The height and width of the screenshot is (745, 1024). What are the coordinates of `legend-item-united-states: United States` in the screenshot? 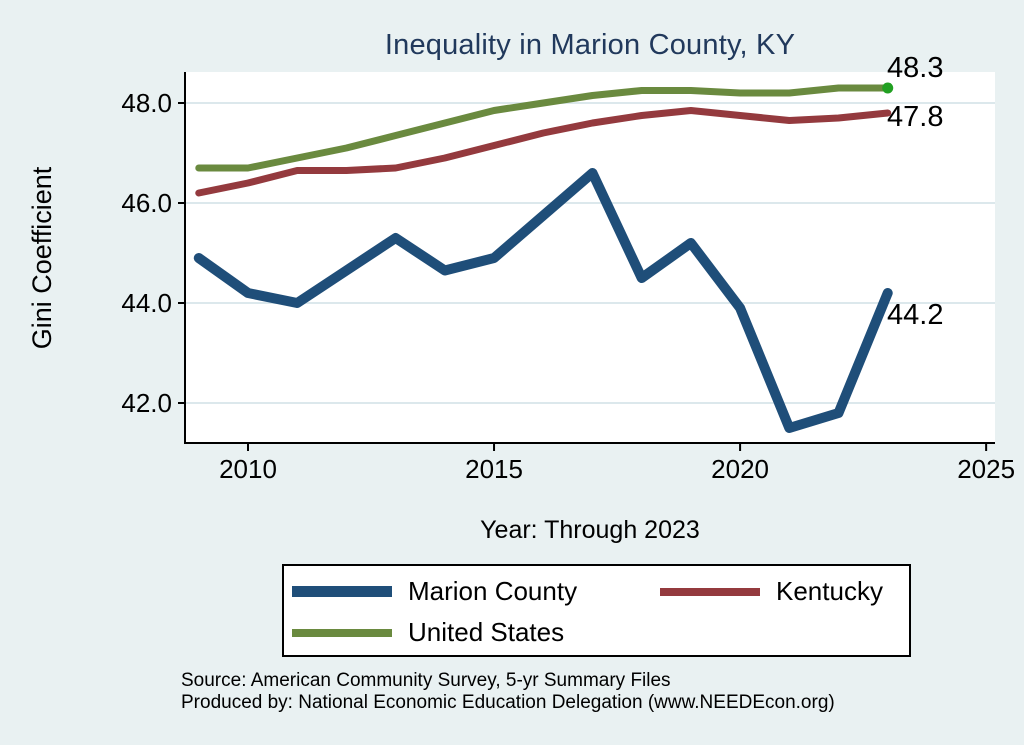 It's located at (476, 632).